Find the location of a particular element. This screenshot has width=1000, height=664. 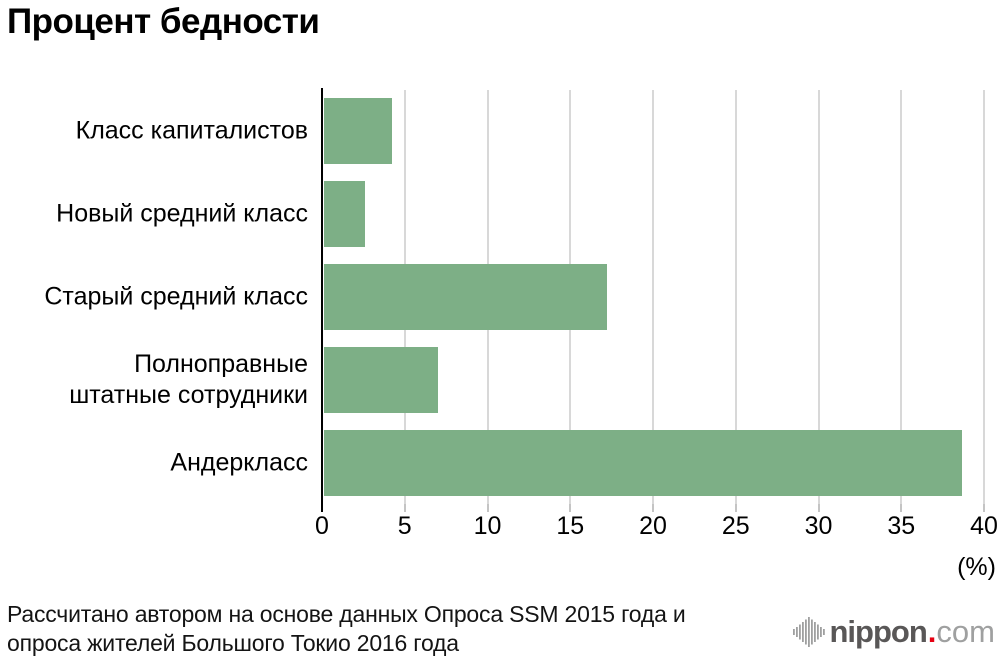

x-tick-label-25: 25 is located at coordinates (735, 526).